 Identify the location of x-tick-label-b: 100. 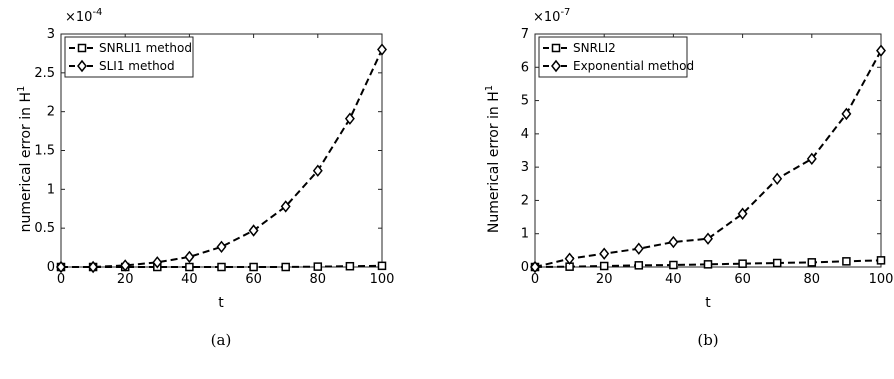
(881, 279).